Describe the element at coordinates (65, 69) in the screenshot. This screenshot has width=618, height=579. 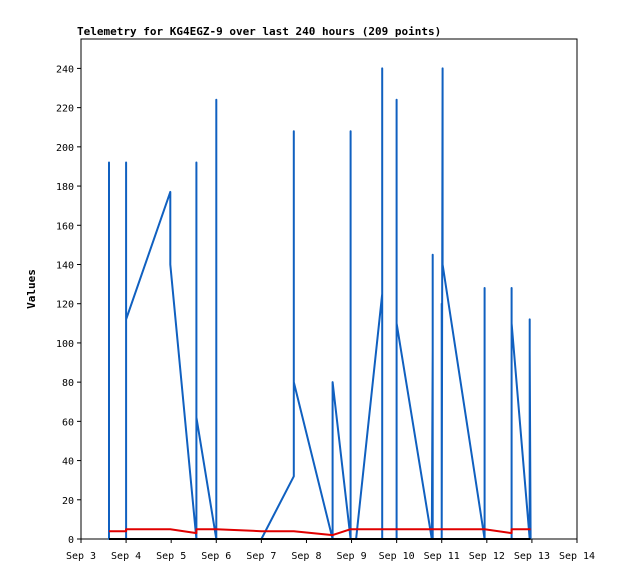
I see `y-tick-label: 240` at that location.